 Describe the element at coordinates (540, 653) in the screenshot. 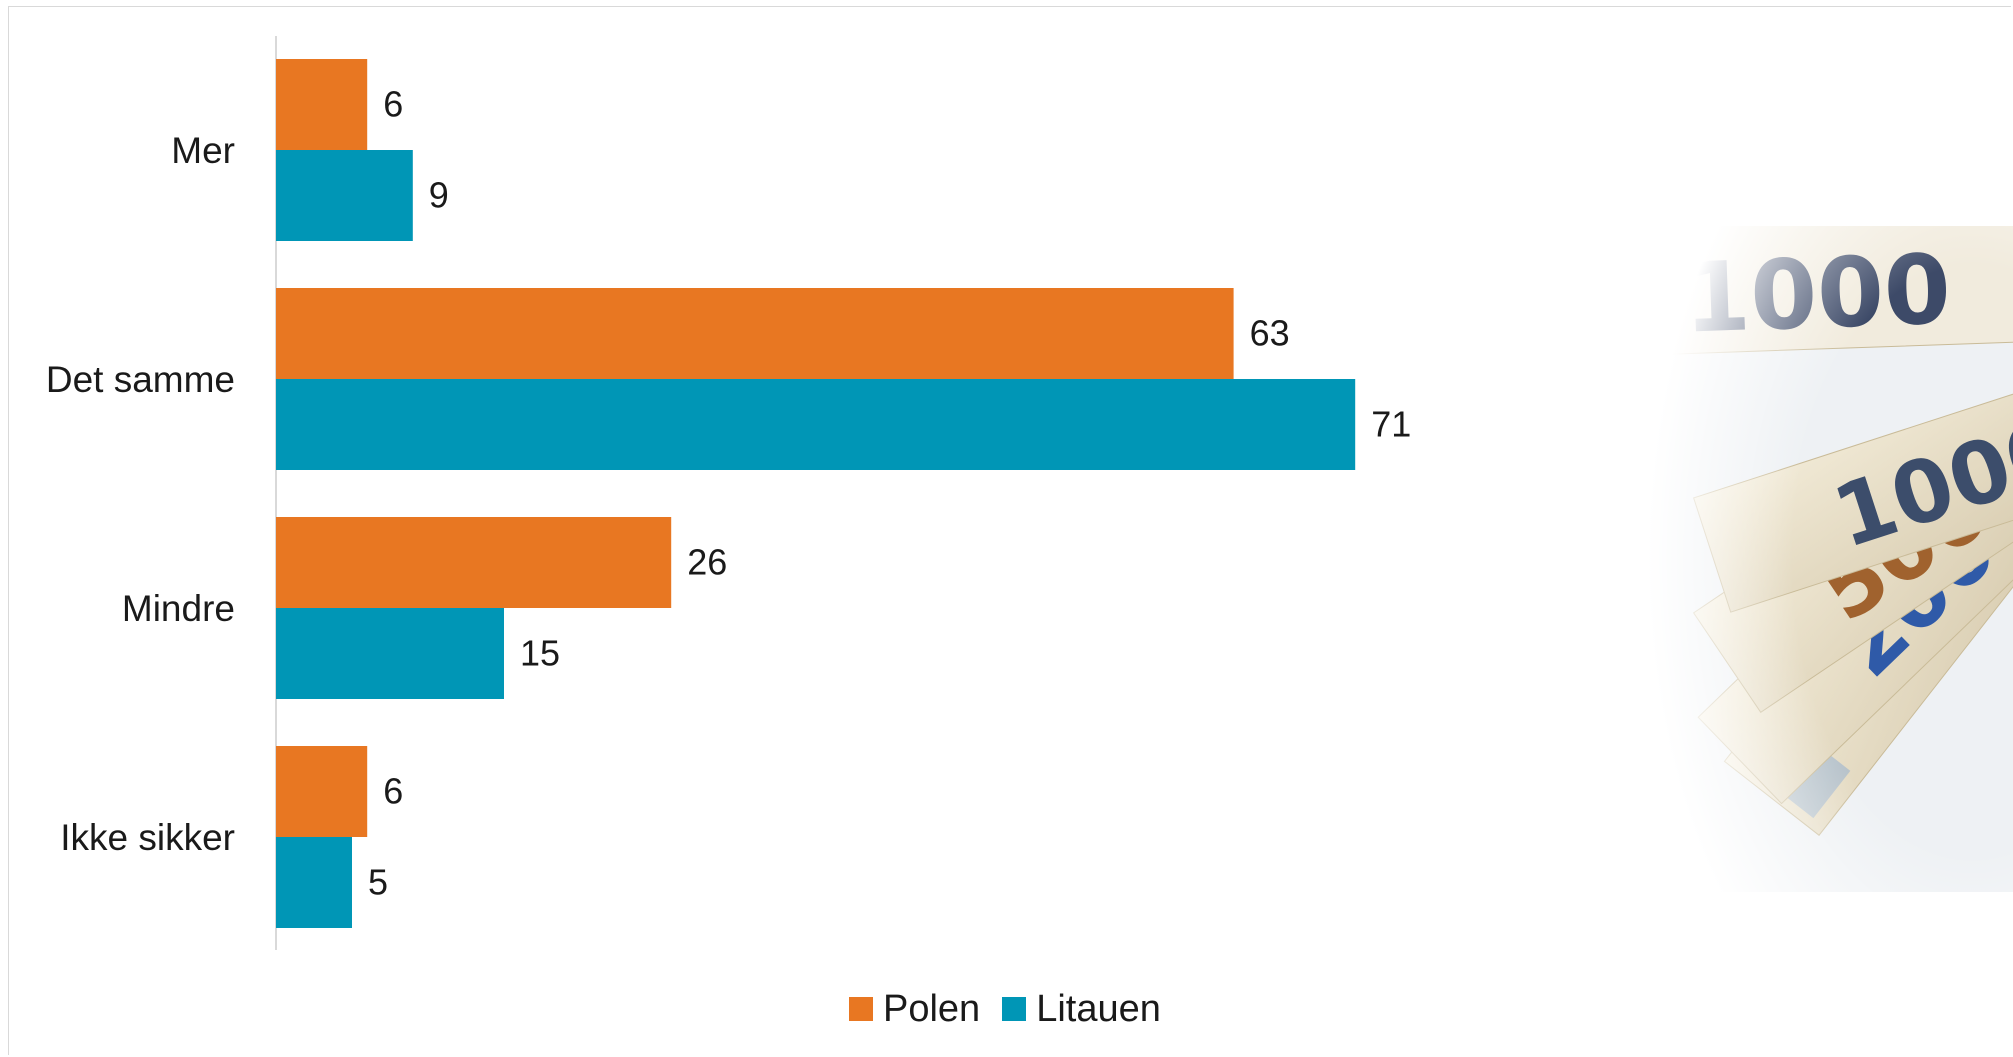

I see `value-label: 15` at that location.